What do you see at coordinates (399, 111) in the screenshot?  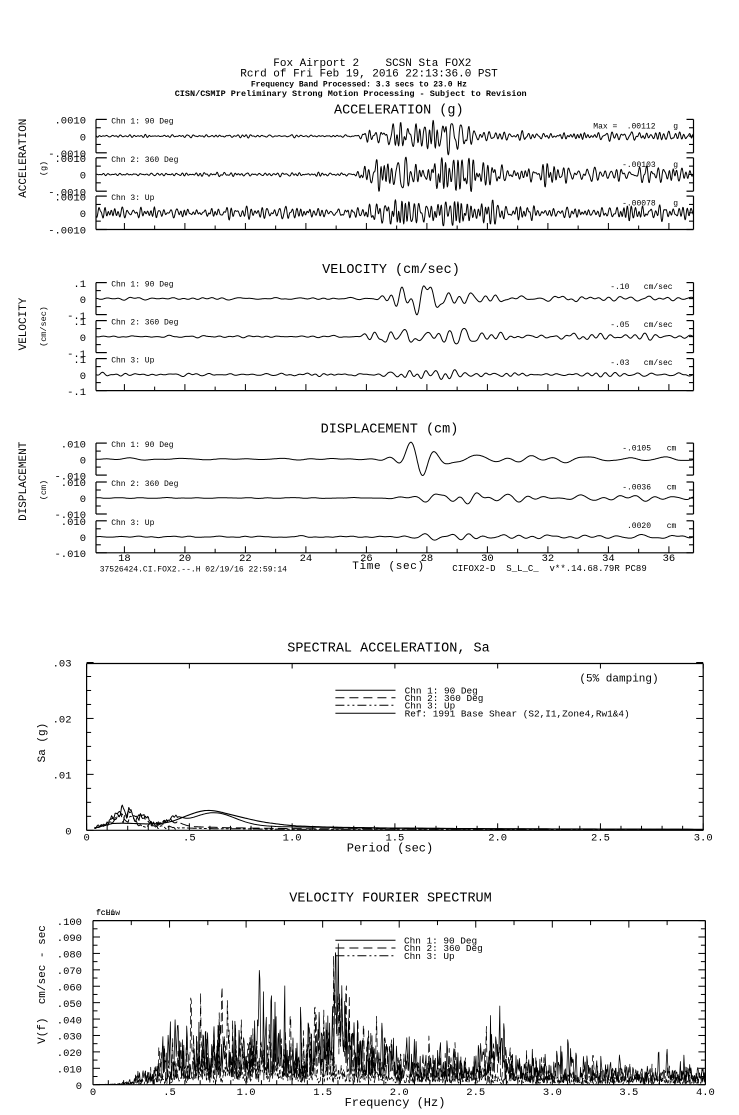 I see `svg-text: ACCELERATION (g)` at bounding box center [399, 111].